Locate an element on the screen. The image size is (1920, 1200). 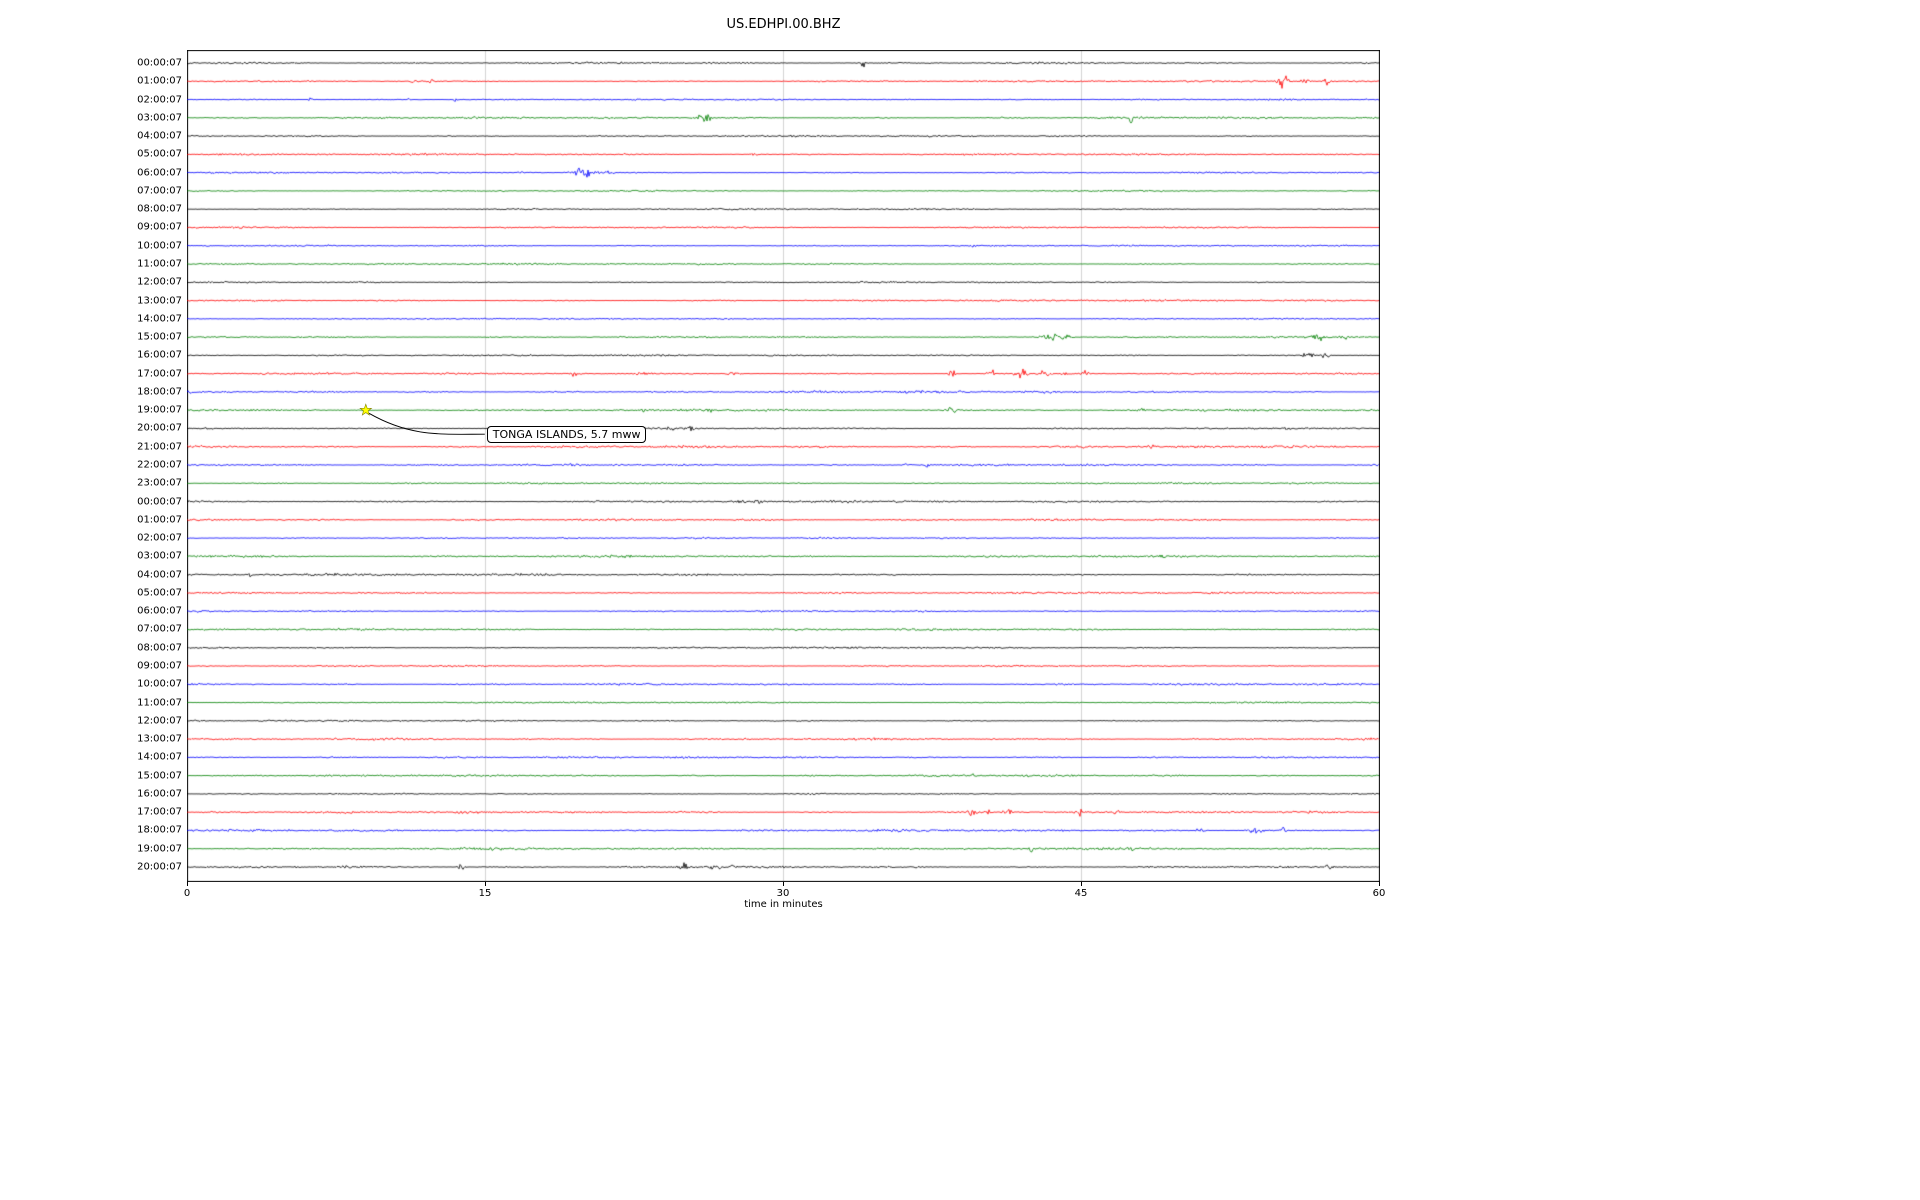
row-label: 22:00:07 is located at coordinates (159, 465).